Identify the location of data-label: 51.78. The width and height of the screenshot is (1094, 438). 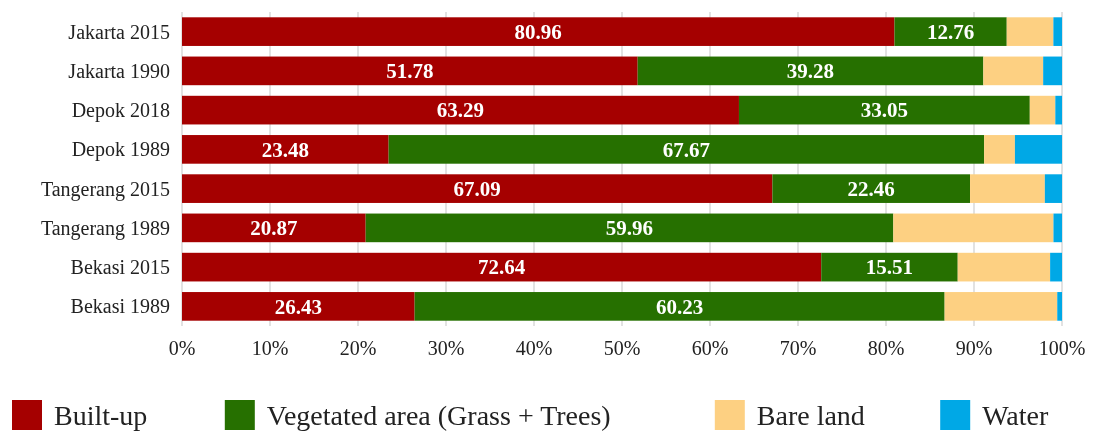
(410, 71).